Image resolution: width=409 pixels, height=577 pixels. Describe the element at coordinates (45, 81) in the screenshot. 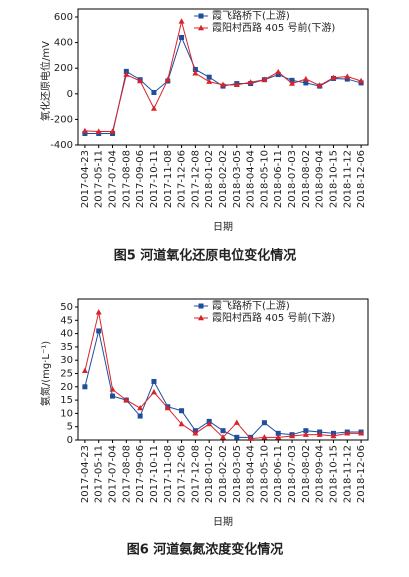

I see `y-axis-label: 氧化还原电位/mV` at that location.